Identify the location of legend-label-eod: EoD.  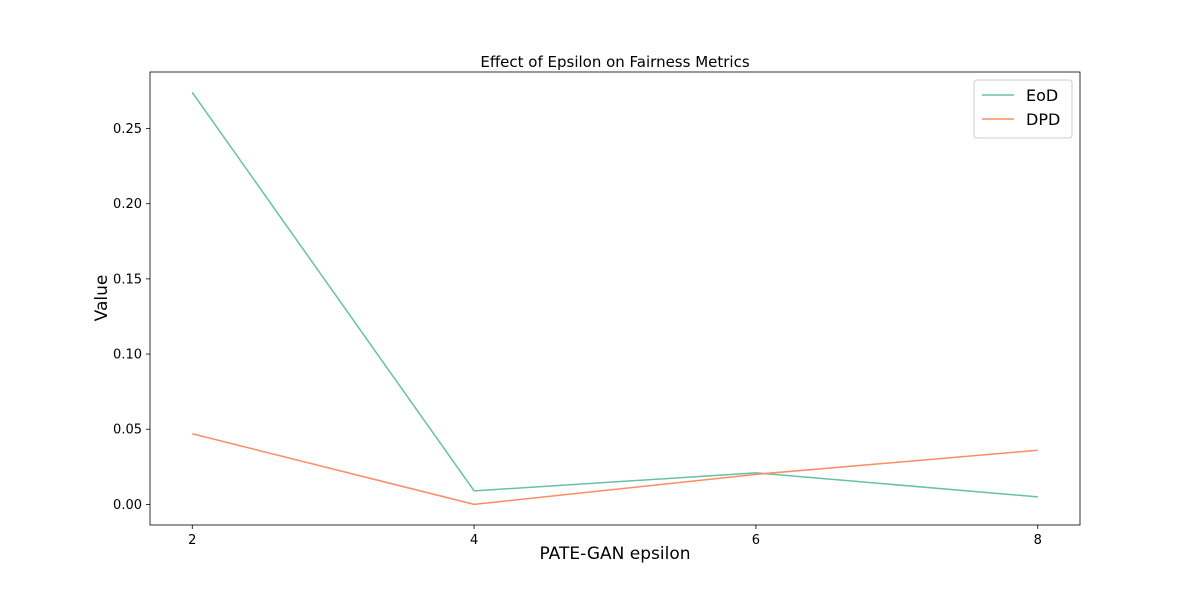
(1042, 95).